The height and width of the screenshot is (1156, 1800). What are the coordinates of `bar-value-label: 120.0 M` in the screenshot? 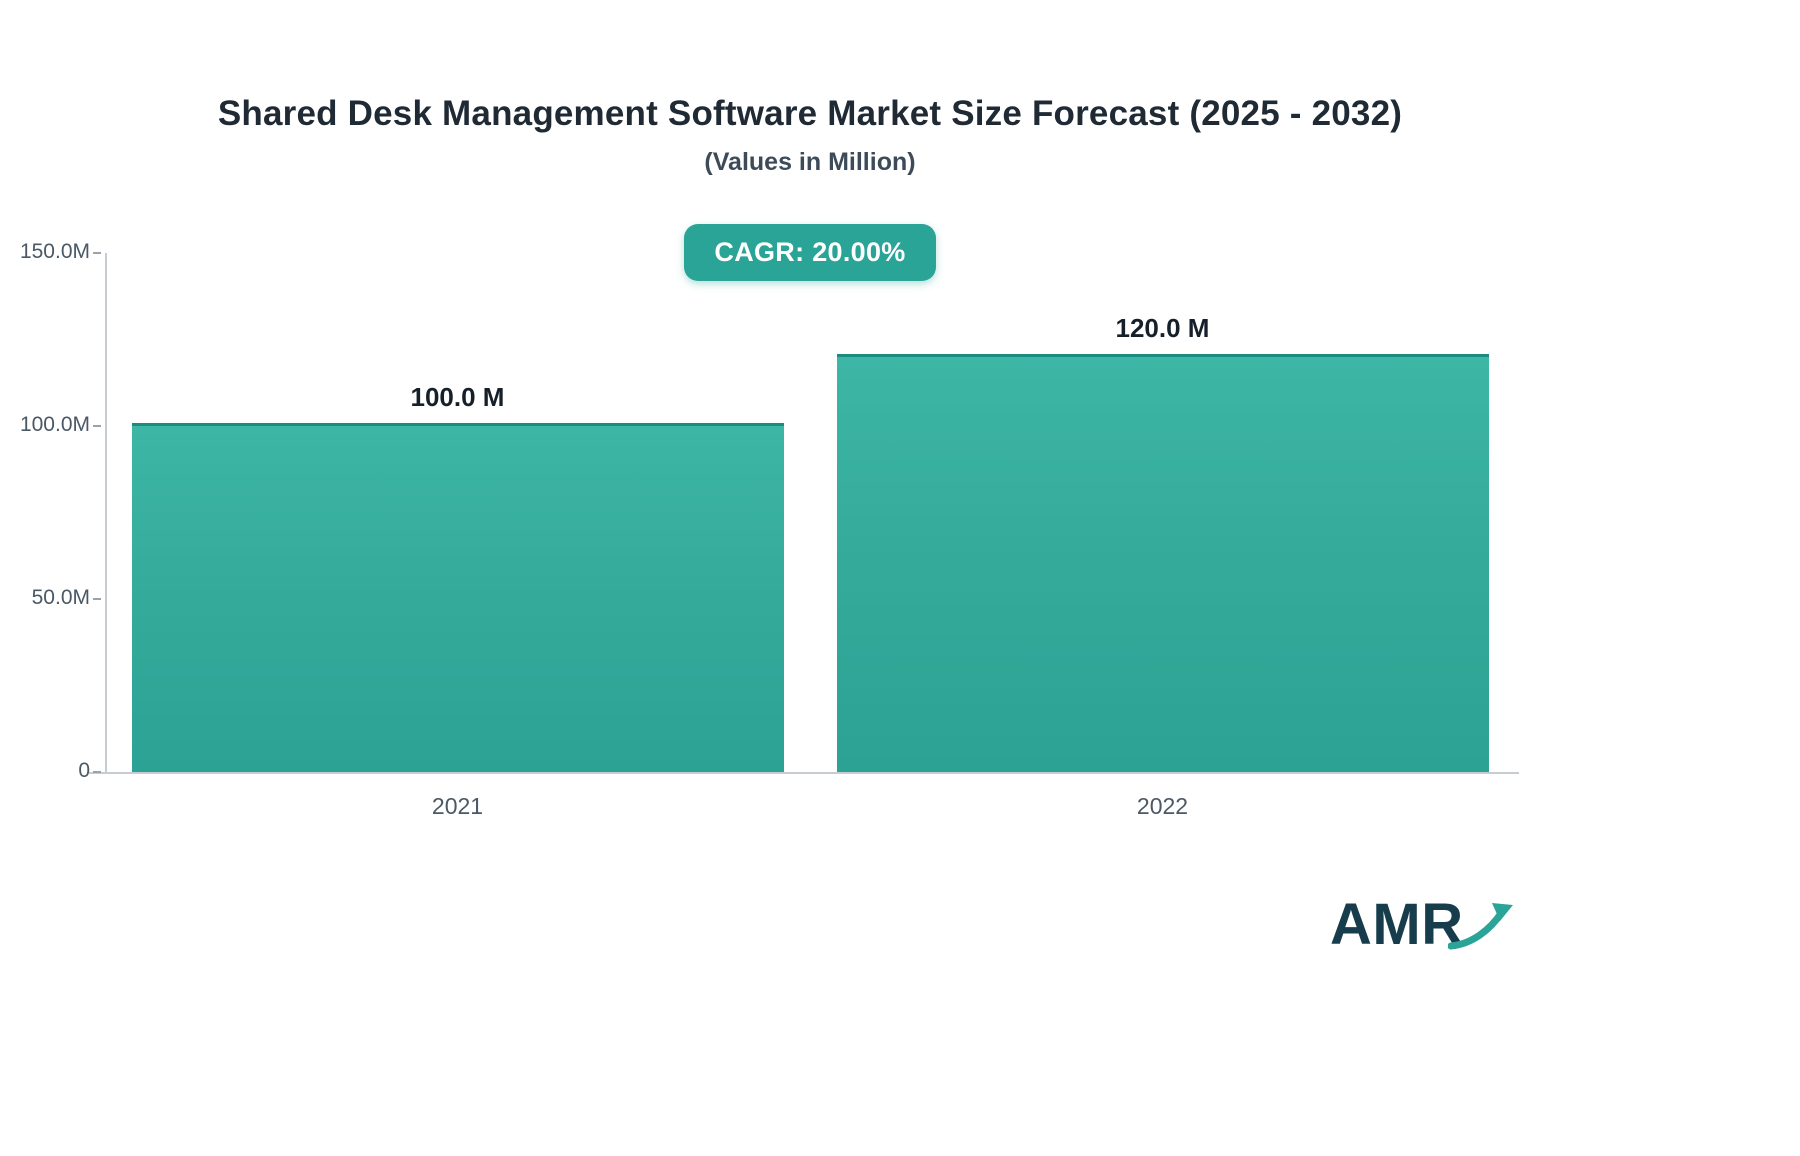 It's located at (1162, 327).